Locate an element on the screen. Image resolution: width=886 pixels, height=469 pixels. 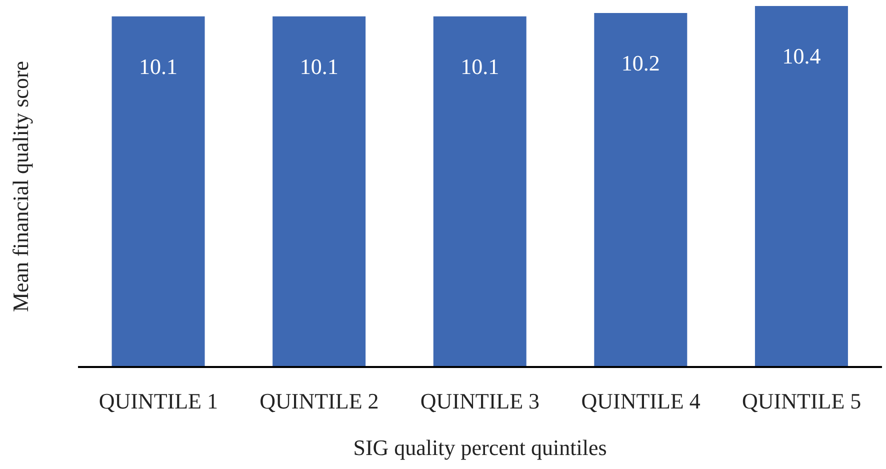
x-tick-label: QUINTILE 5 is located at coordinates (802, 401).